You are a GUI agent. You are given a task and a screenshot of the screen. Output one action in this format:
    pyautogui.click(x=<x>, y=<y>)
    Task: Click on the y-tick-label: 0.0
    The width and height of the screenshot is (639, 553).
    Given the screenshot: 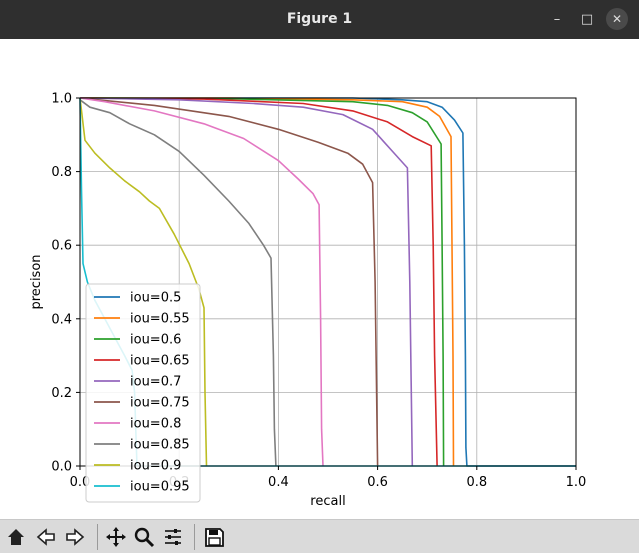 What is the action you would take?
    pyautogui.click(x=61, y=467)
    